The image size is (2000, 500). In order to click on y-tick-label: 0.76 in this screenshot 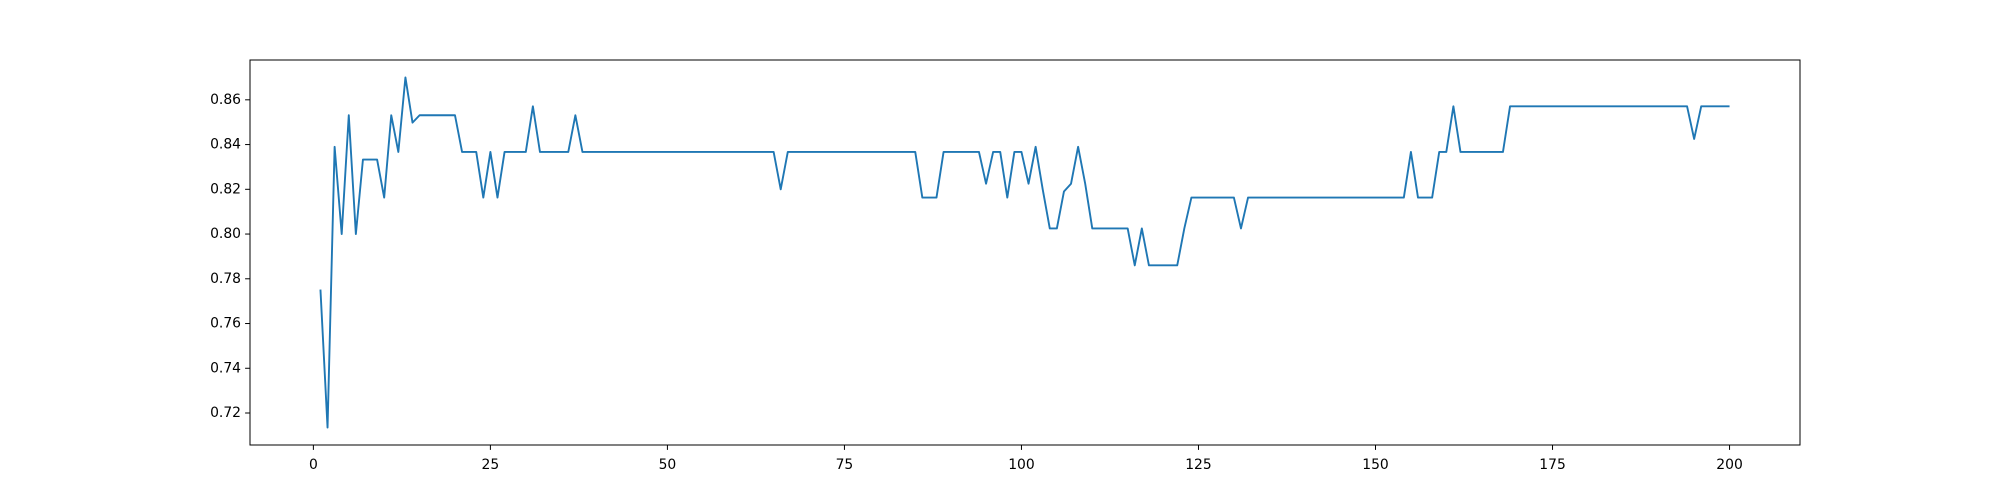, I will do `click(225, 324)`.